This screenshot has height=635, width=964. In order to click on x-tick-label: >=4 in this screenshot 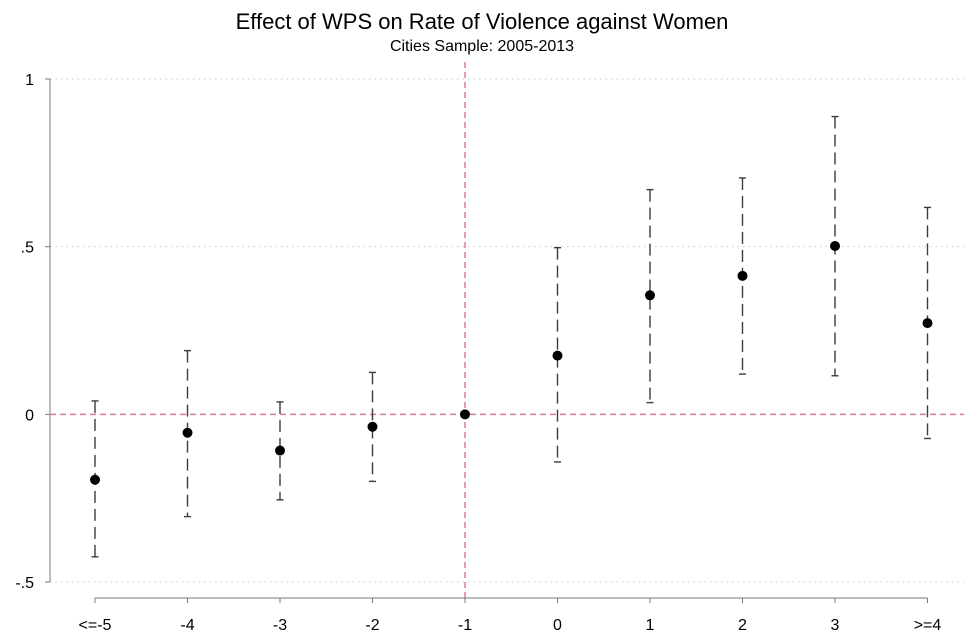, I will do `click(928, 625)`.